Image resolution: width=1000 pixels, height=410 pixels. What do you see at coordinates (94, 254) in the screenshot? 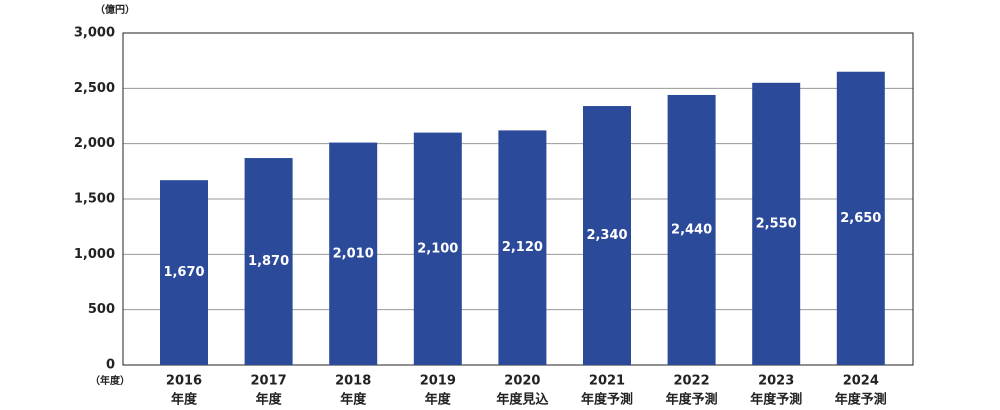
I see `y-tick-label: 1,000` at bounding box center [94, 254].